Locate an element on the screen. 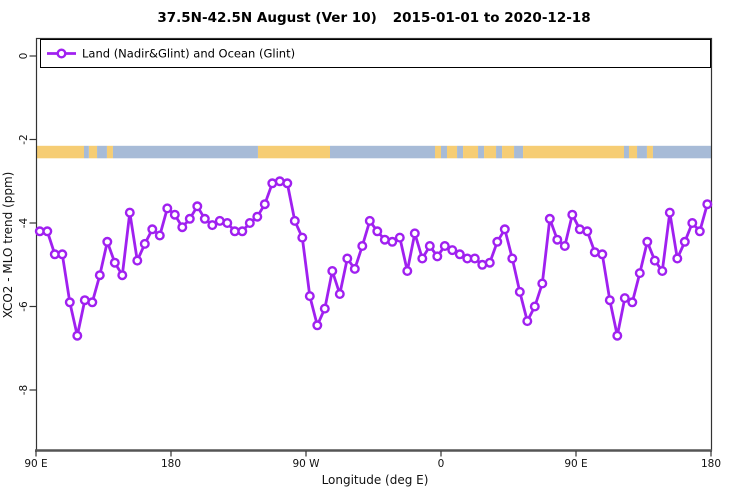 Image resolution: width=750 pixels, height=500 pixels. y-tick-label: -4 is located at coordinates (24, 222).